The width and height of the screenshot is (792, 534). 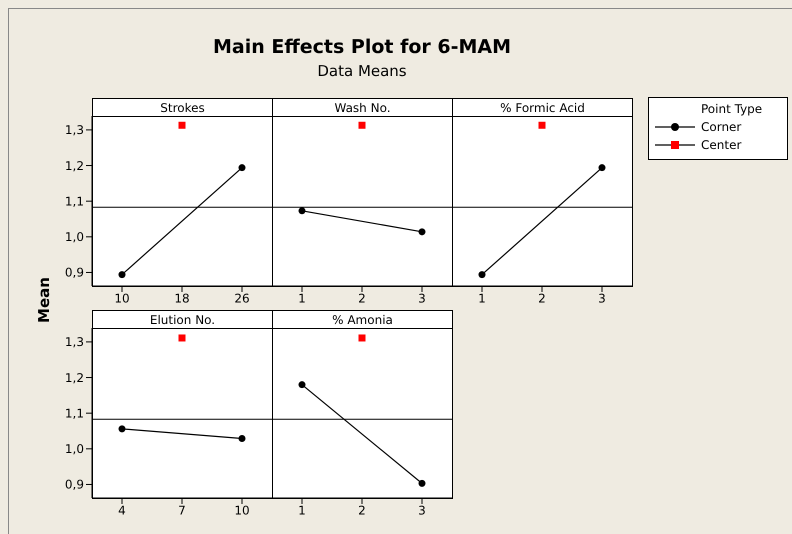 I want to click on chart-title: Main Effects Plot for 6-MAM, so click(x=362, y=47).